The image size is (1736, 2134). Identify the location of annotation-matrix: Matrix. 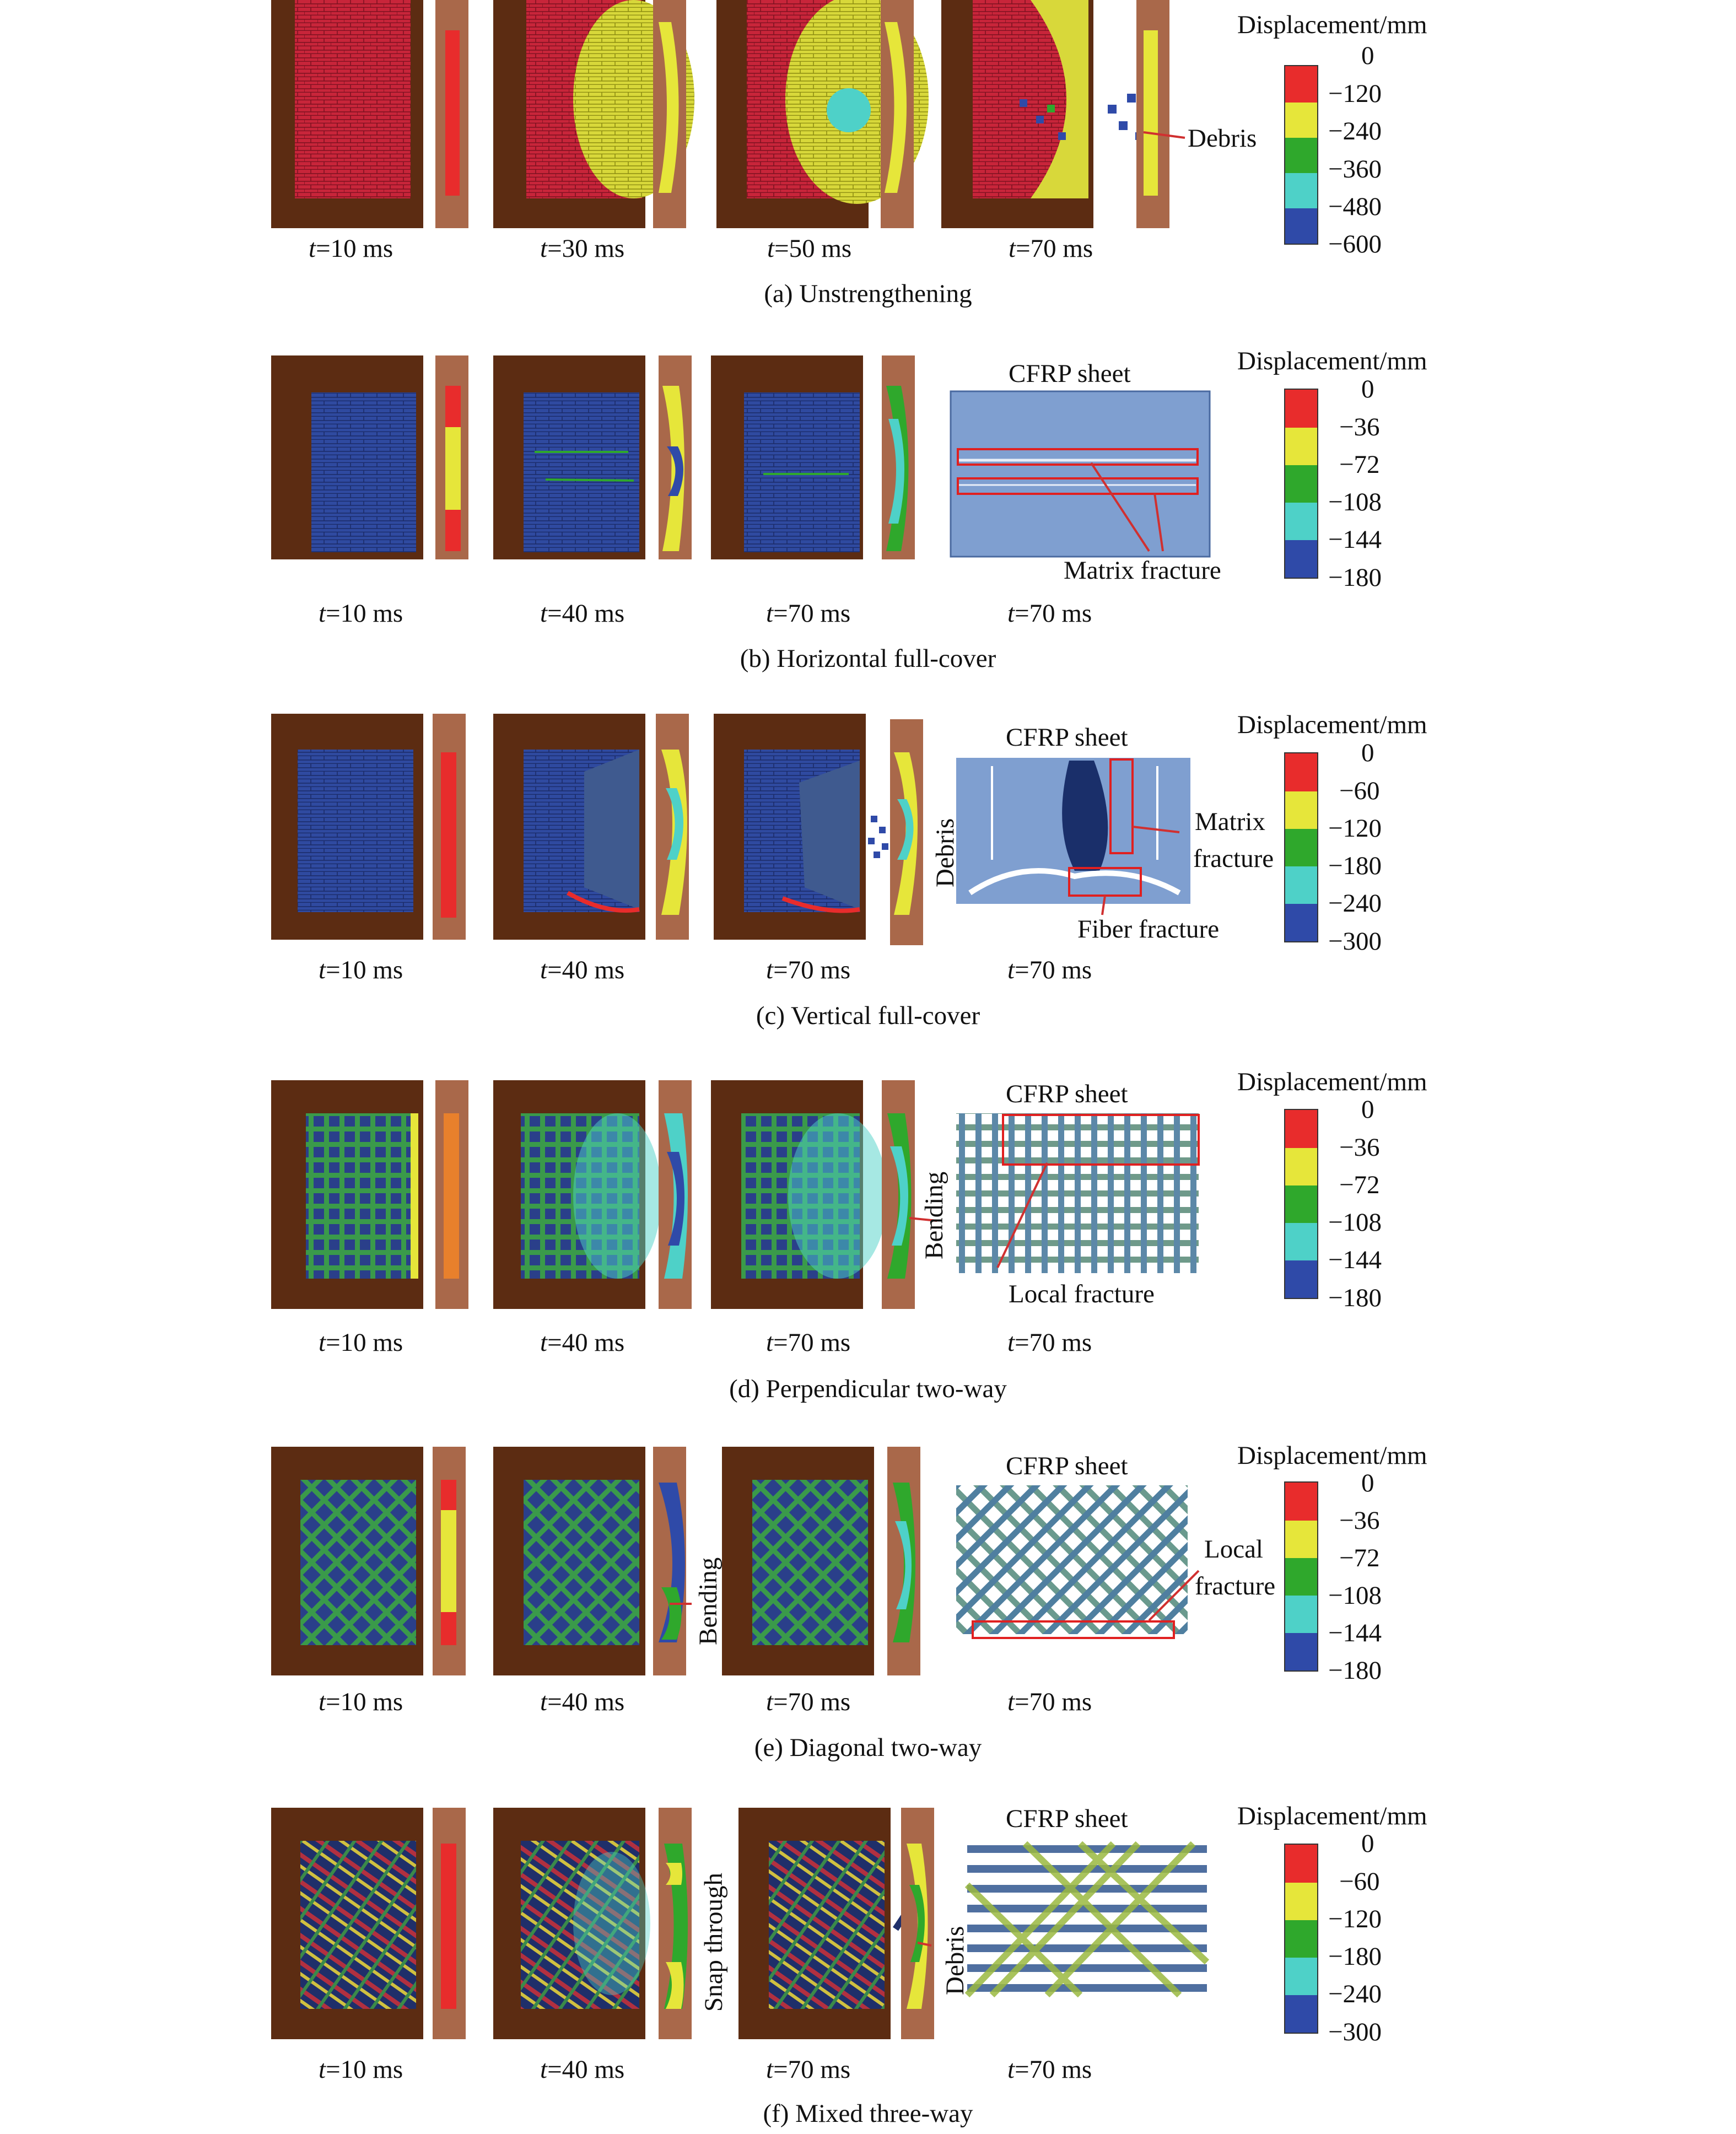
(1230, 821).